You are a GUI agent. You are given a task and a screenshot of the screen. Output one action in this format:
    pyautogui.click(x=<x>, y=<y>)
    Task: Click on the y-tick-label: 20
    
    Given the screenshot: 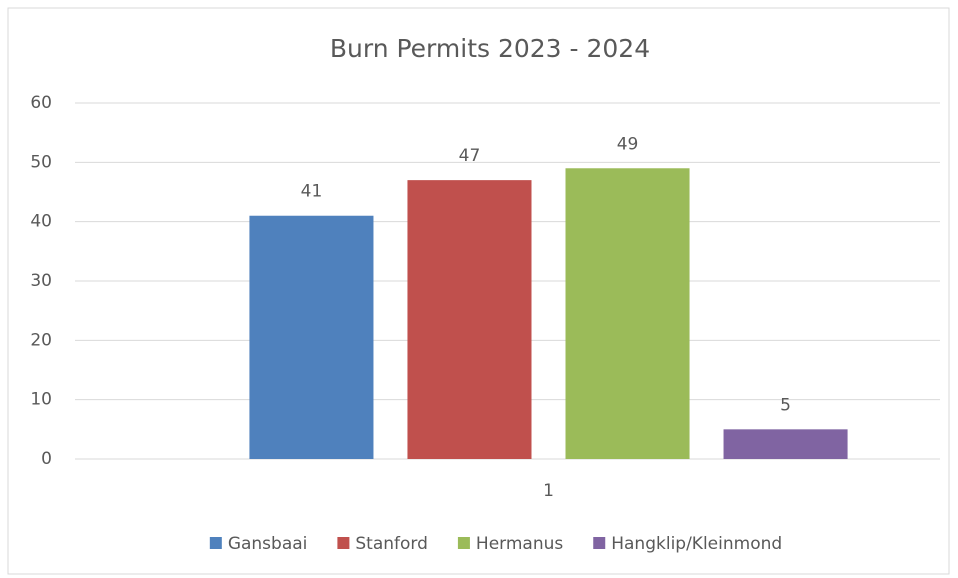 What is the action you would take?
    pyautogui.click(x=41, y=340)
    